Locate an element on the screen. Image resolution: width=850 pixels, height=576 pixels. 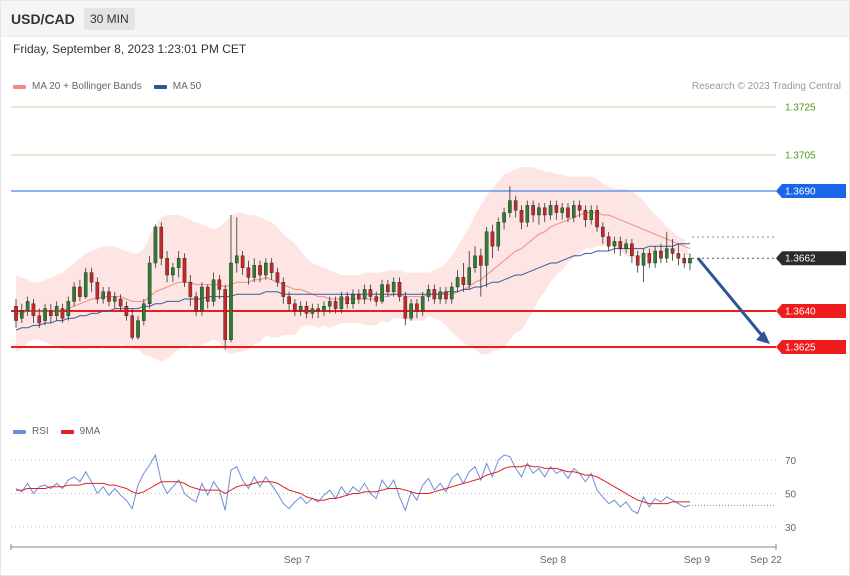
timeframe-badge: 30 MIN is located at coordinates (109, 19).